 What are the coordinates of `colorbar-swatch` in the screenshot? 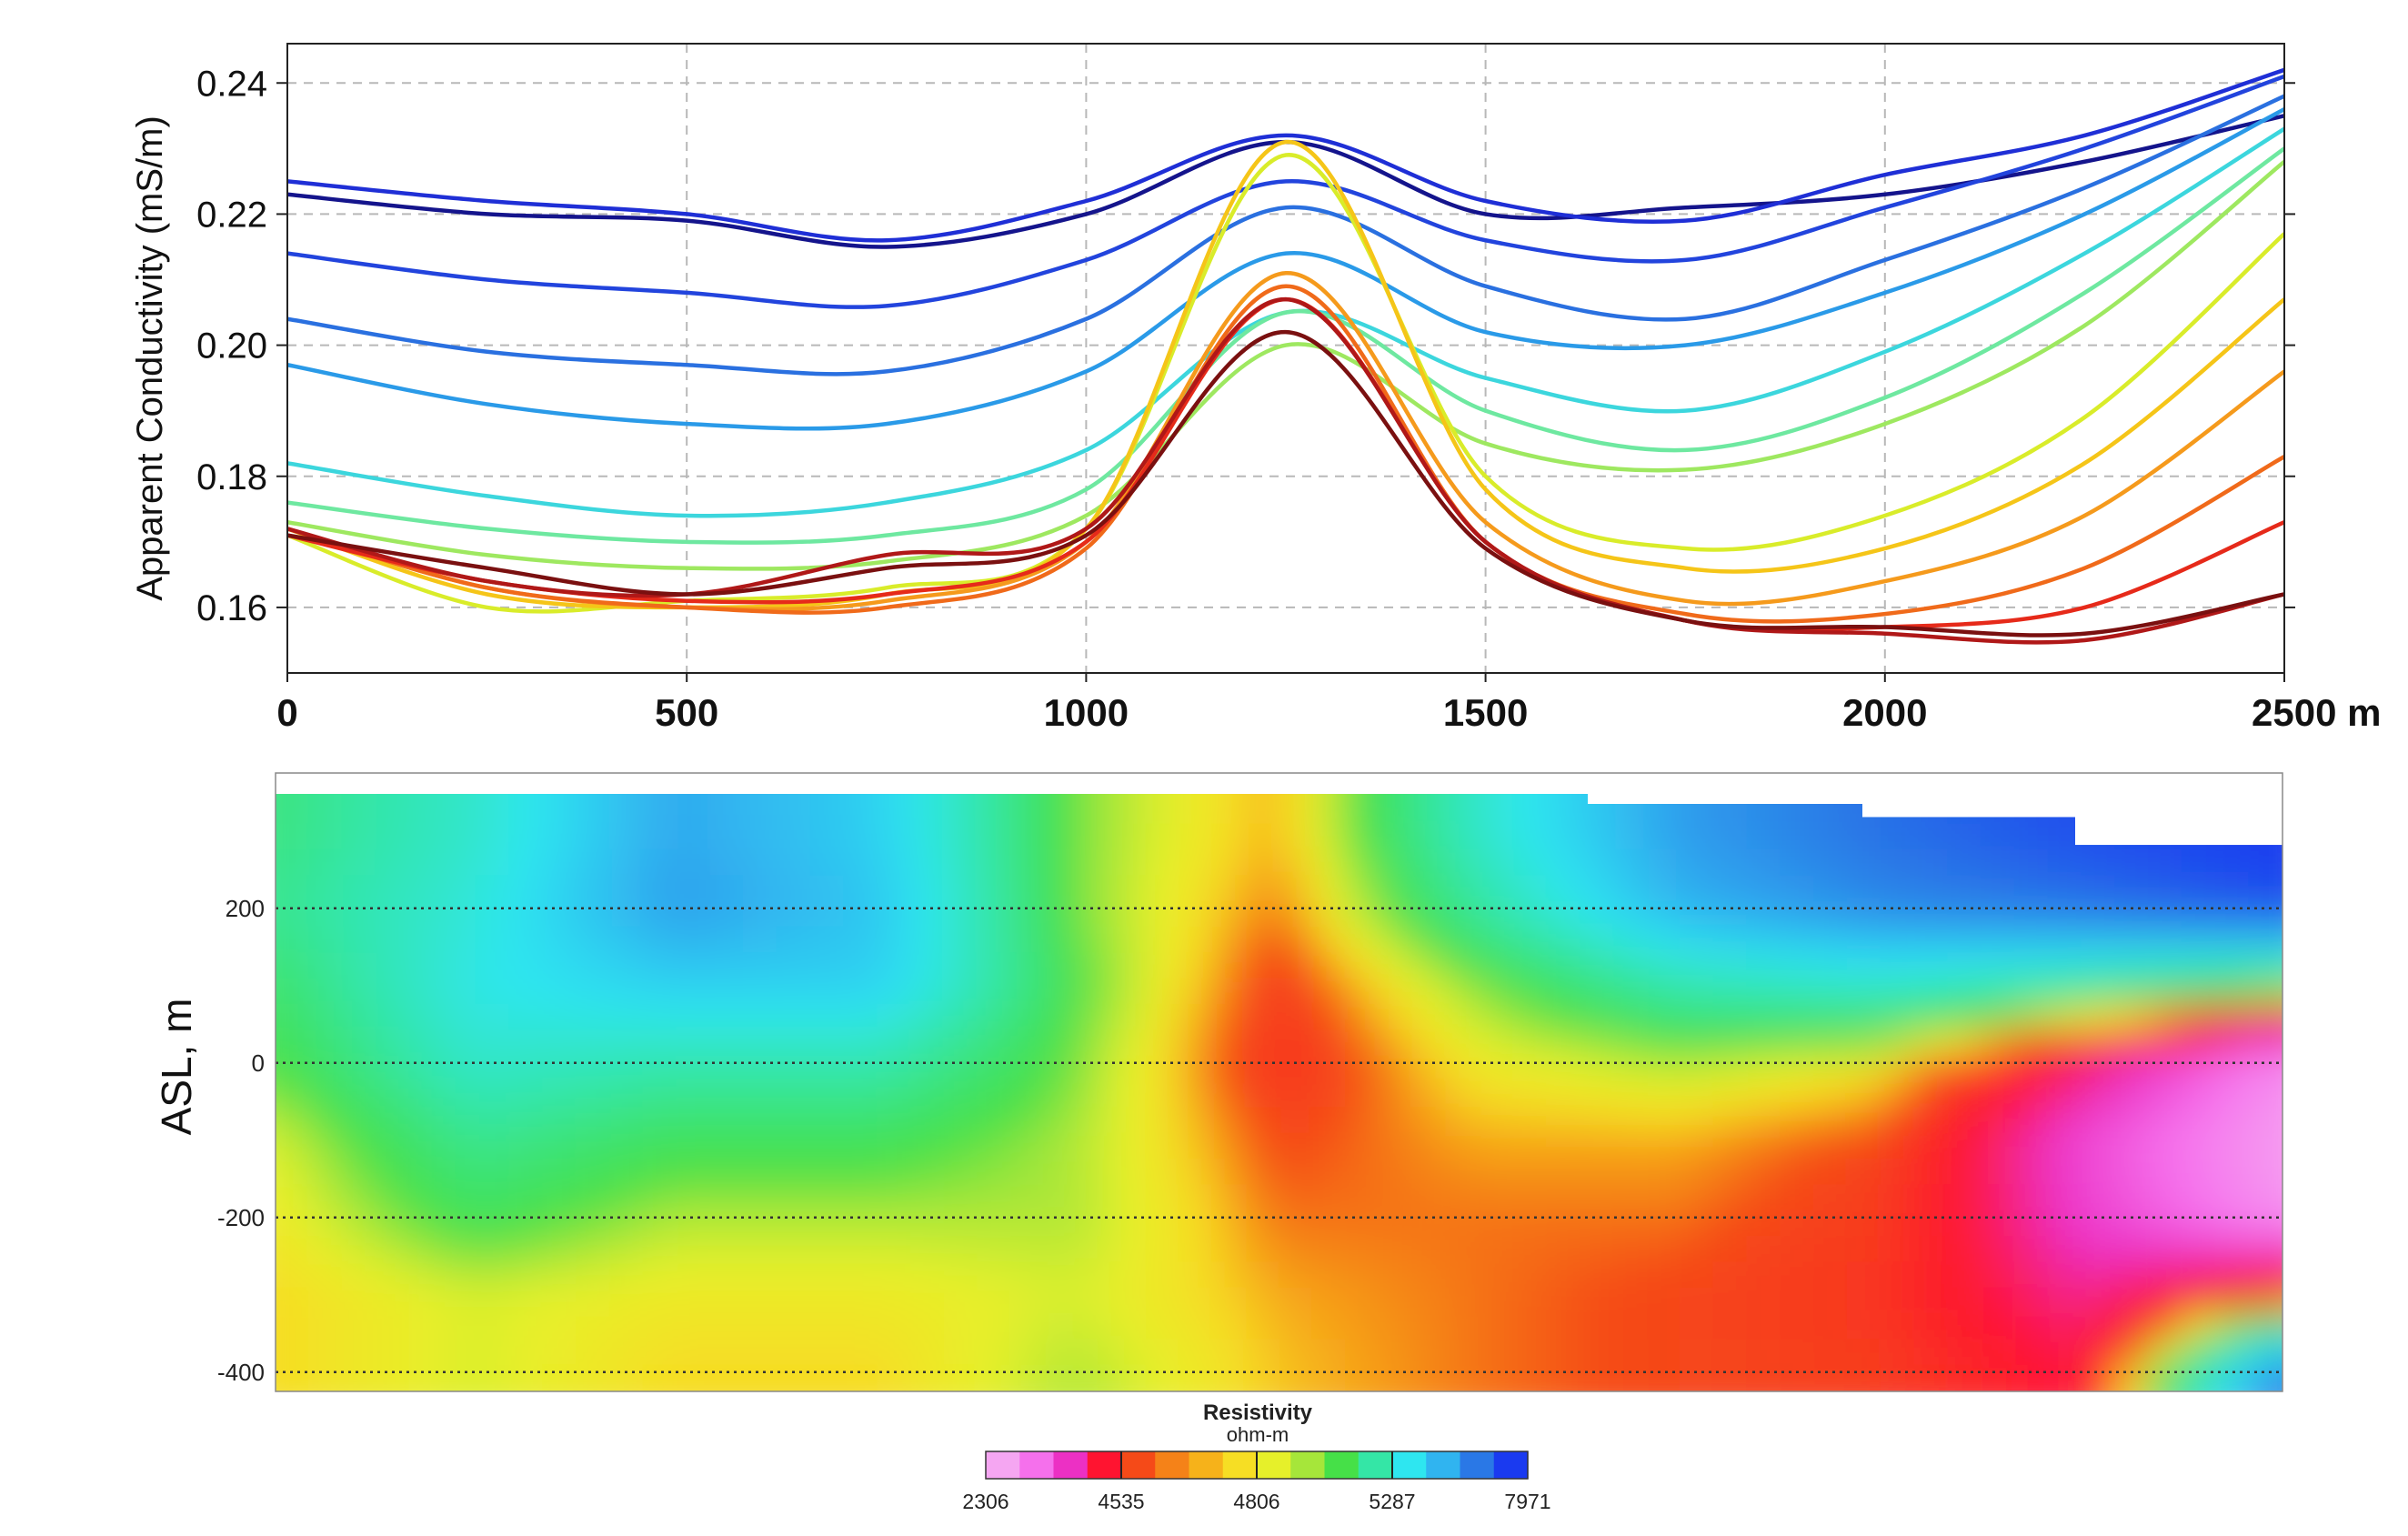 It's located at (1375, 1465).